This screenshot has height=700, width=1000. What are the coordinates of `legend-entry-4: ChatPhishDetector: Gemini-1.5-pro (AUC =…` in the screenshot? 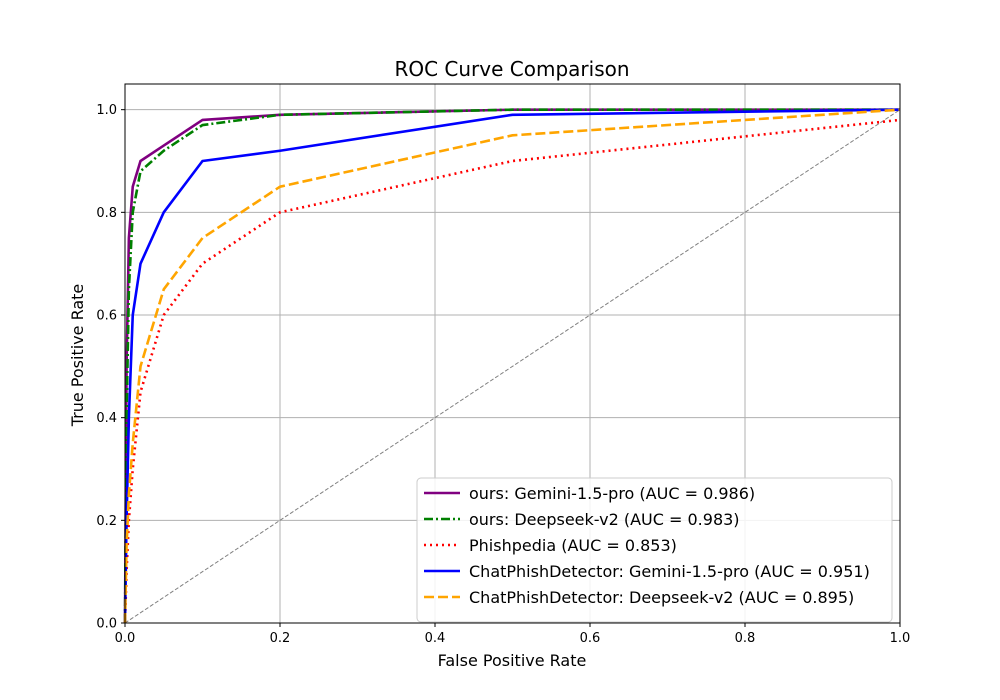 It's located at (669, 571).